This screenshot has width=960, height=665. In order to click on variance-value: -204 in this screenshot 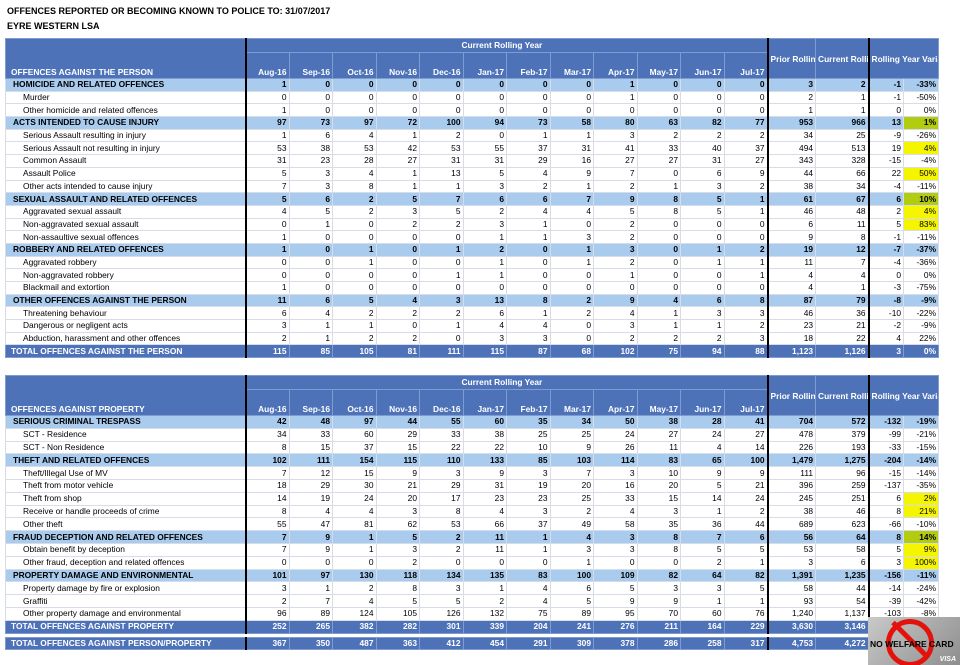, I will do `click(886, 460)`.